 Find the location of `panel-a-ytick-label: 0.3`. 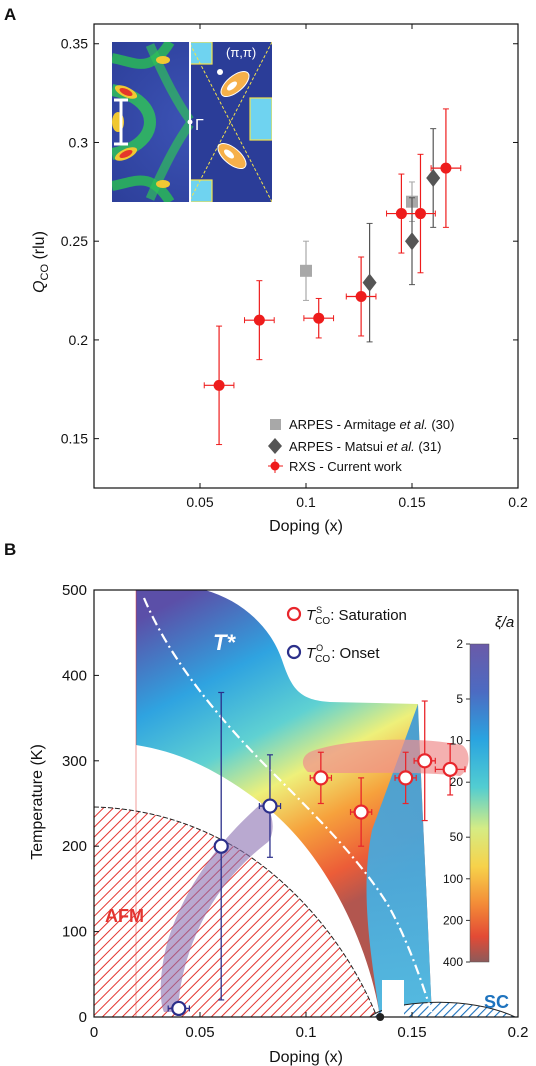

panel-a-ytick-label: 0.3 is located at coordinates (79, 142).